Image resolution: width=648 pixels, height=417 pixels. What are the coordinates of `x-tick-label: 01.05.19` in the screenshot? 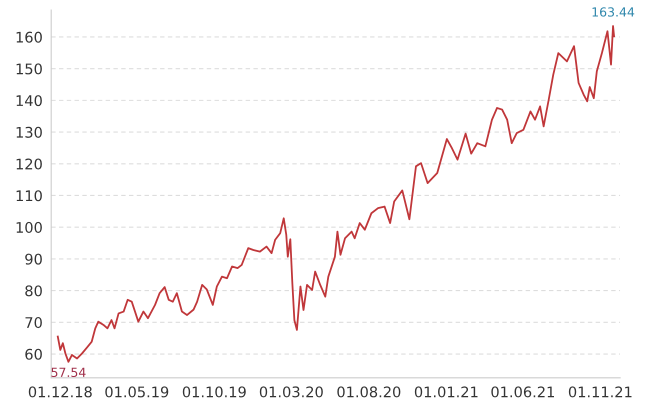 It's located at (136, 392).